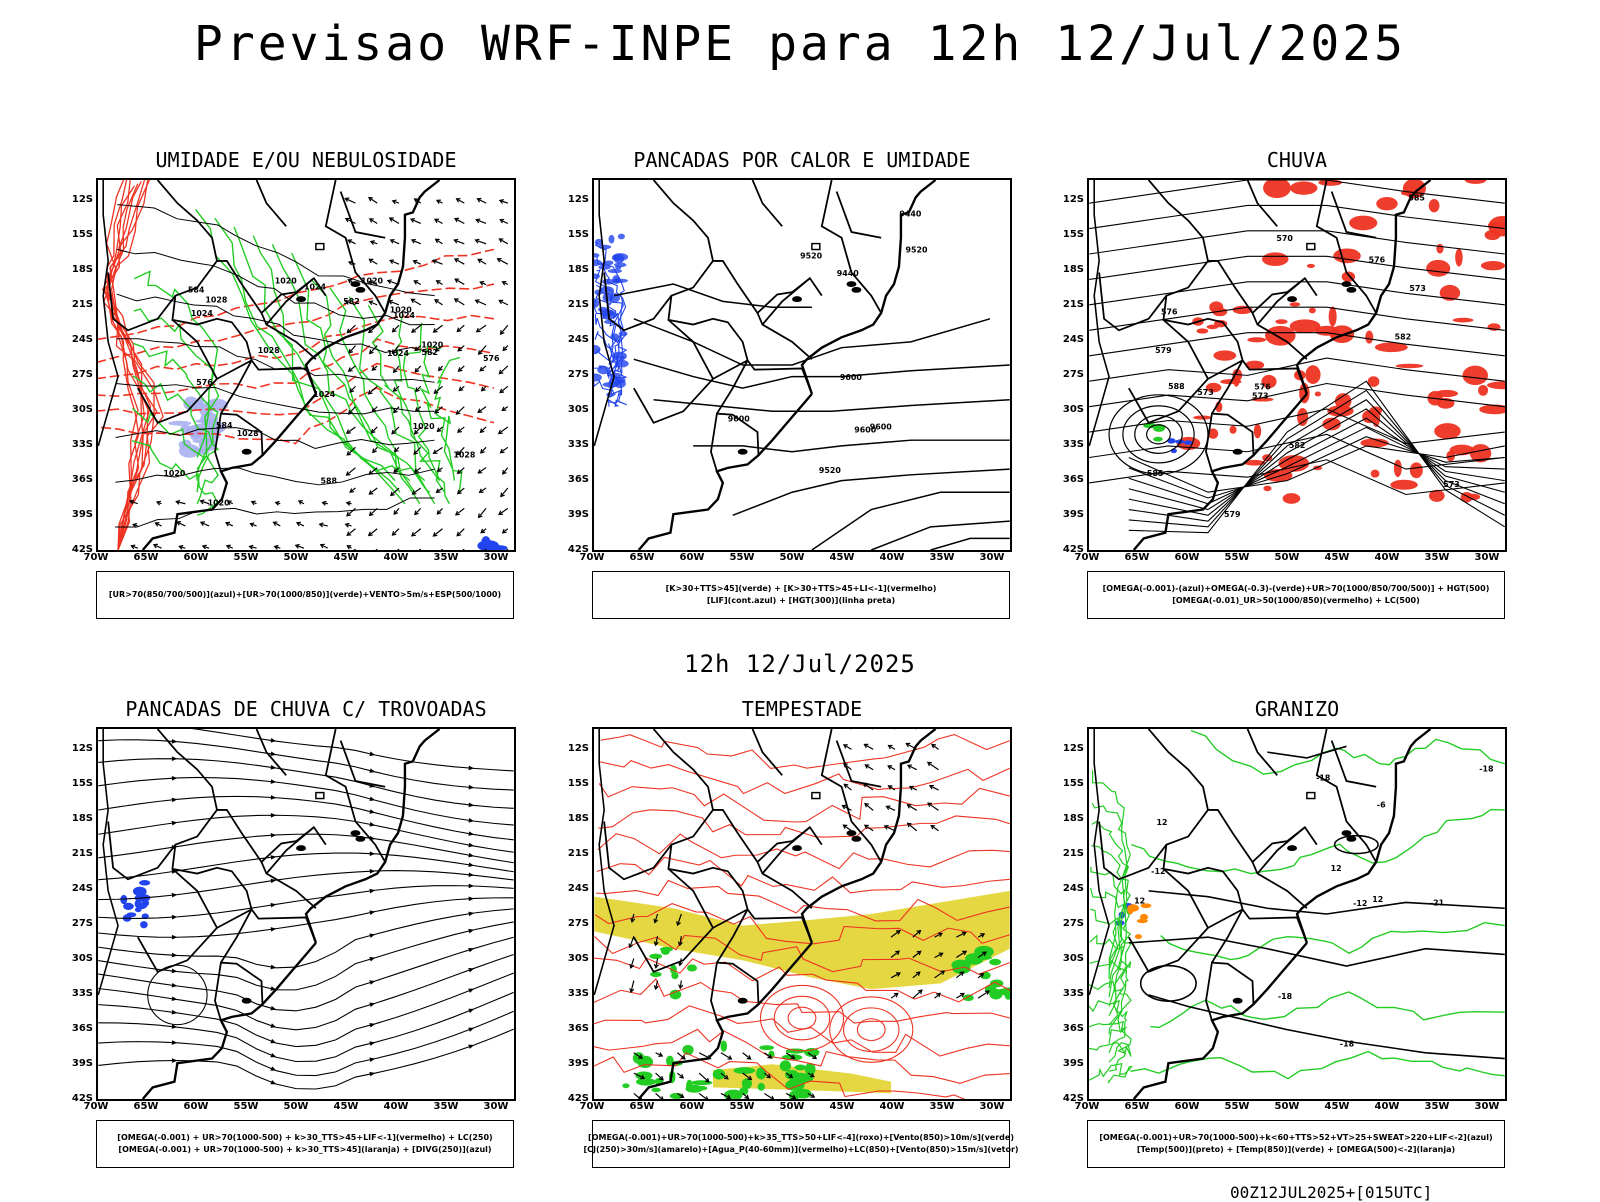 The width and height of the screenshot is (1600, 1202). Describe the element at coordinates (1297, 914) in the screenshot. I see `map-granizo: -6 12 12 -12 -18 -12 -18 -18 12 -18 12 -21` at that location.